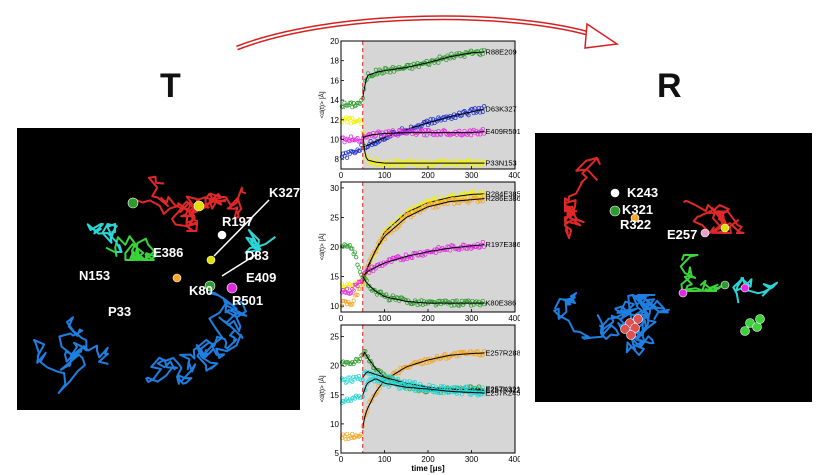  Describe the element at coordinates (120, 311) in the screenshot. I see `residue-label-t-p33: P33` at that location.